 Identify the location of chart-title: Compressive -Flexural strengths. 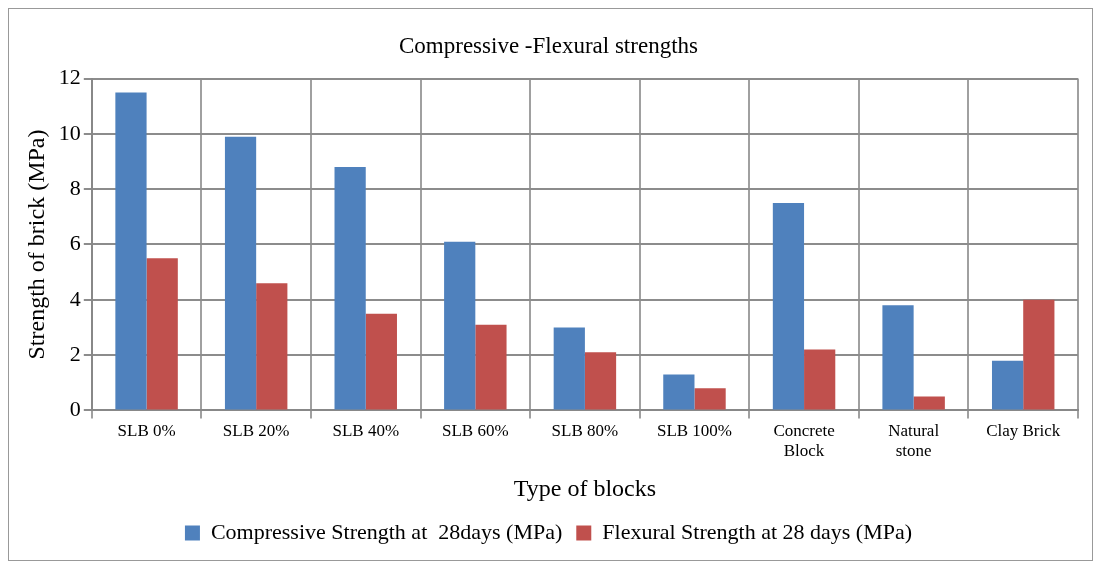
(549, 45).